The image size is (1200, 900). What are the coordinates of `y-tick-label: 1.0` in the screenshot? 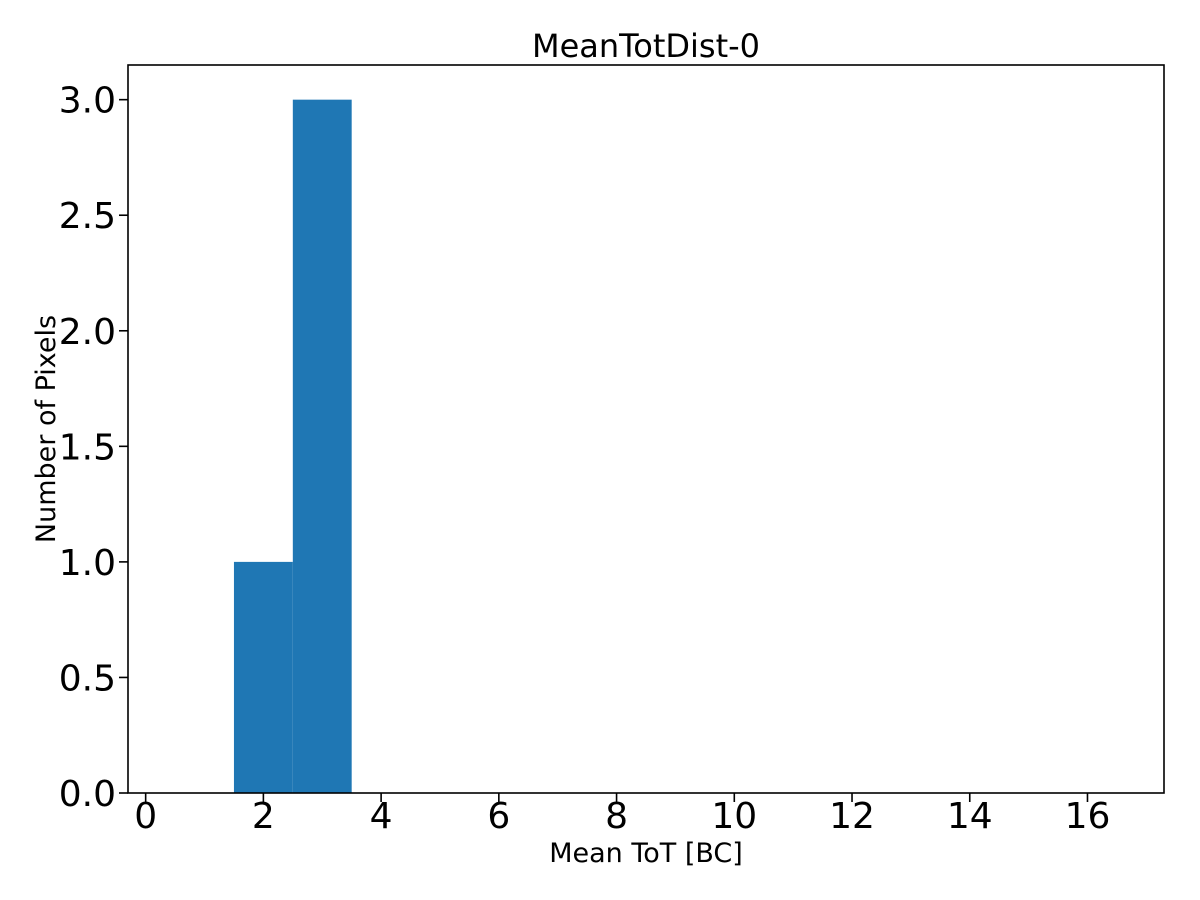 It's located at (87, 563).